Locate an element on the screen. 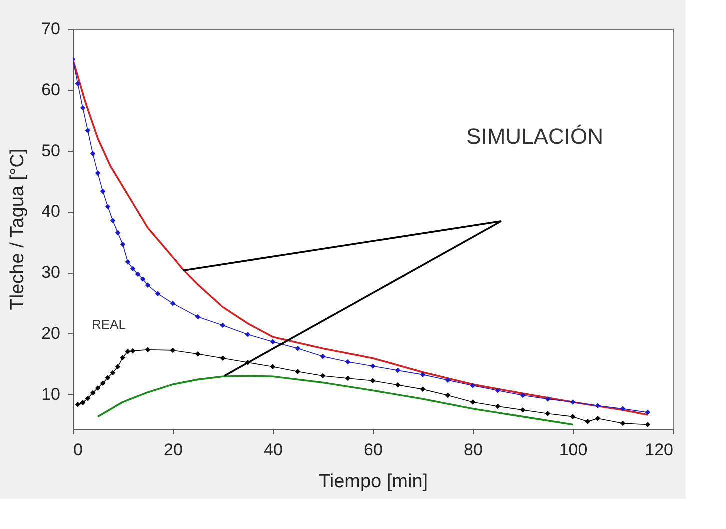  x-tick-label: 120 is located at coordinates (659, 450).